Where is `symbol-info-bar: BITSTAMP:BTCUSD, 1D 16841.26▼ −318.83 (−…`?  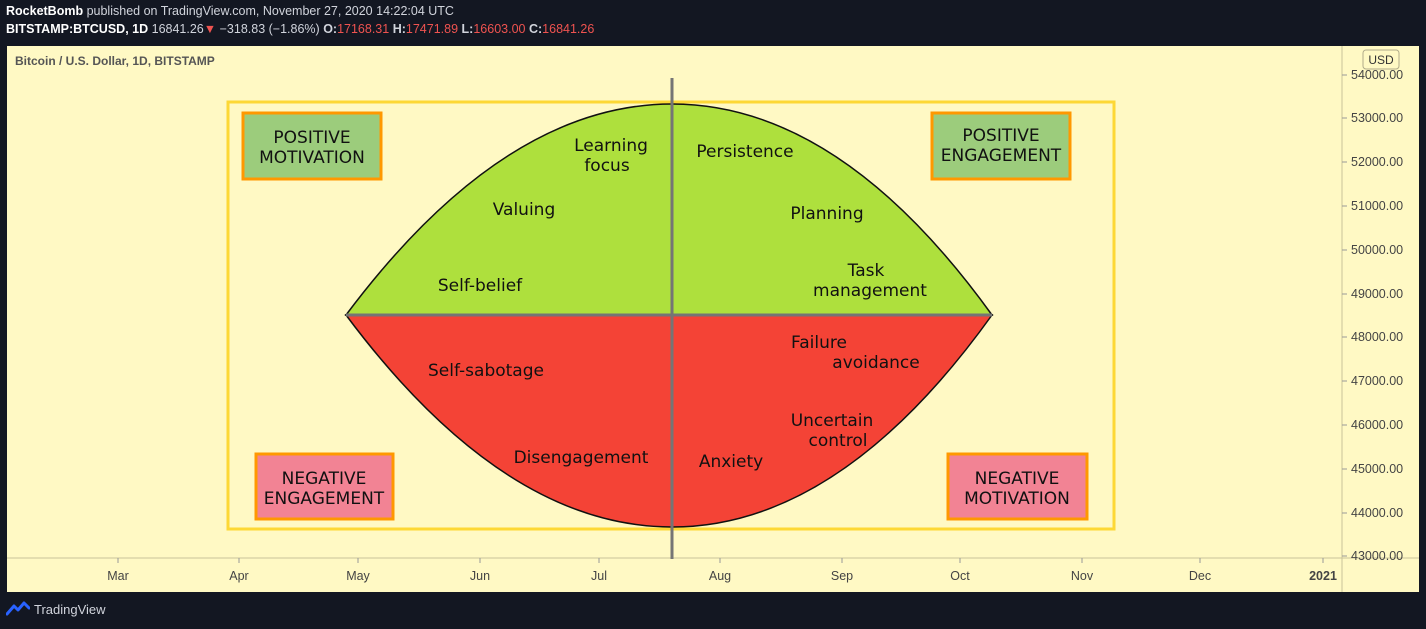 symbol-info-bar: BITSTAMP:BTCUSD, 1D 16841.26▼ −318.83 (−… is located at coordinates (300, 29).